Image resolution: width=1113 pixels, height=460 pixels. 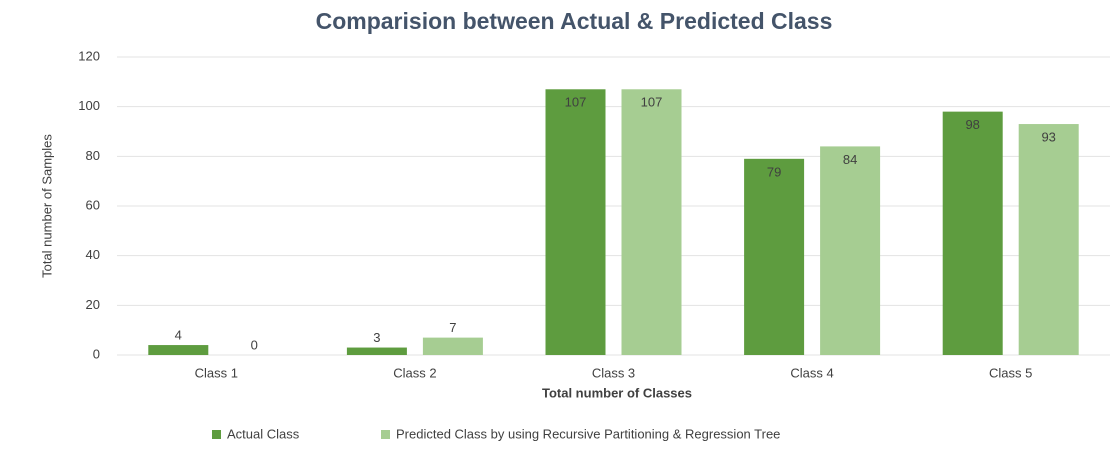 What do you see at coordinates (811, 372) in the screenshot?
I see `x-tick-label: Class 4` at bounding box center [811, 372].